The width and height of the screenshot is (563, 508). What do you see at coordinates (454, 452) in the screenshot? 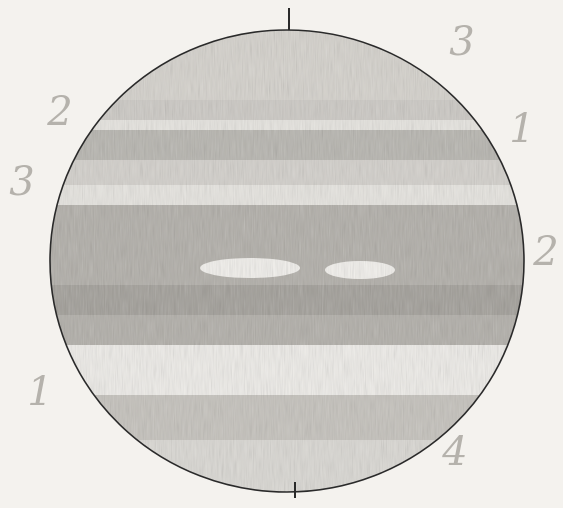
I see `band-number: 4` at bounding box center [454, 452].